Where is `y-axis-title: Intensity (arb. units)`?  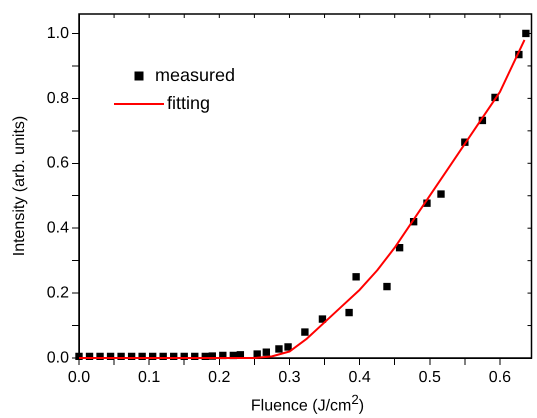
y-axis-title: Intensity (arb. units) is located at coordinates (20, 186).